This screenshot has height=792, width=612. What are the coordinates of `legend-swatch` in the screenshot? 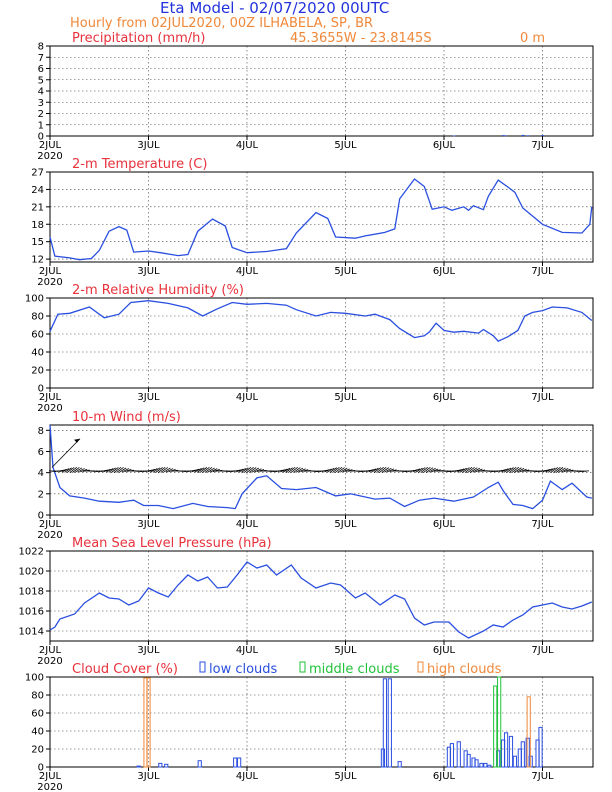 It's located at (202, 667).